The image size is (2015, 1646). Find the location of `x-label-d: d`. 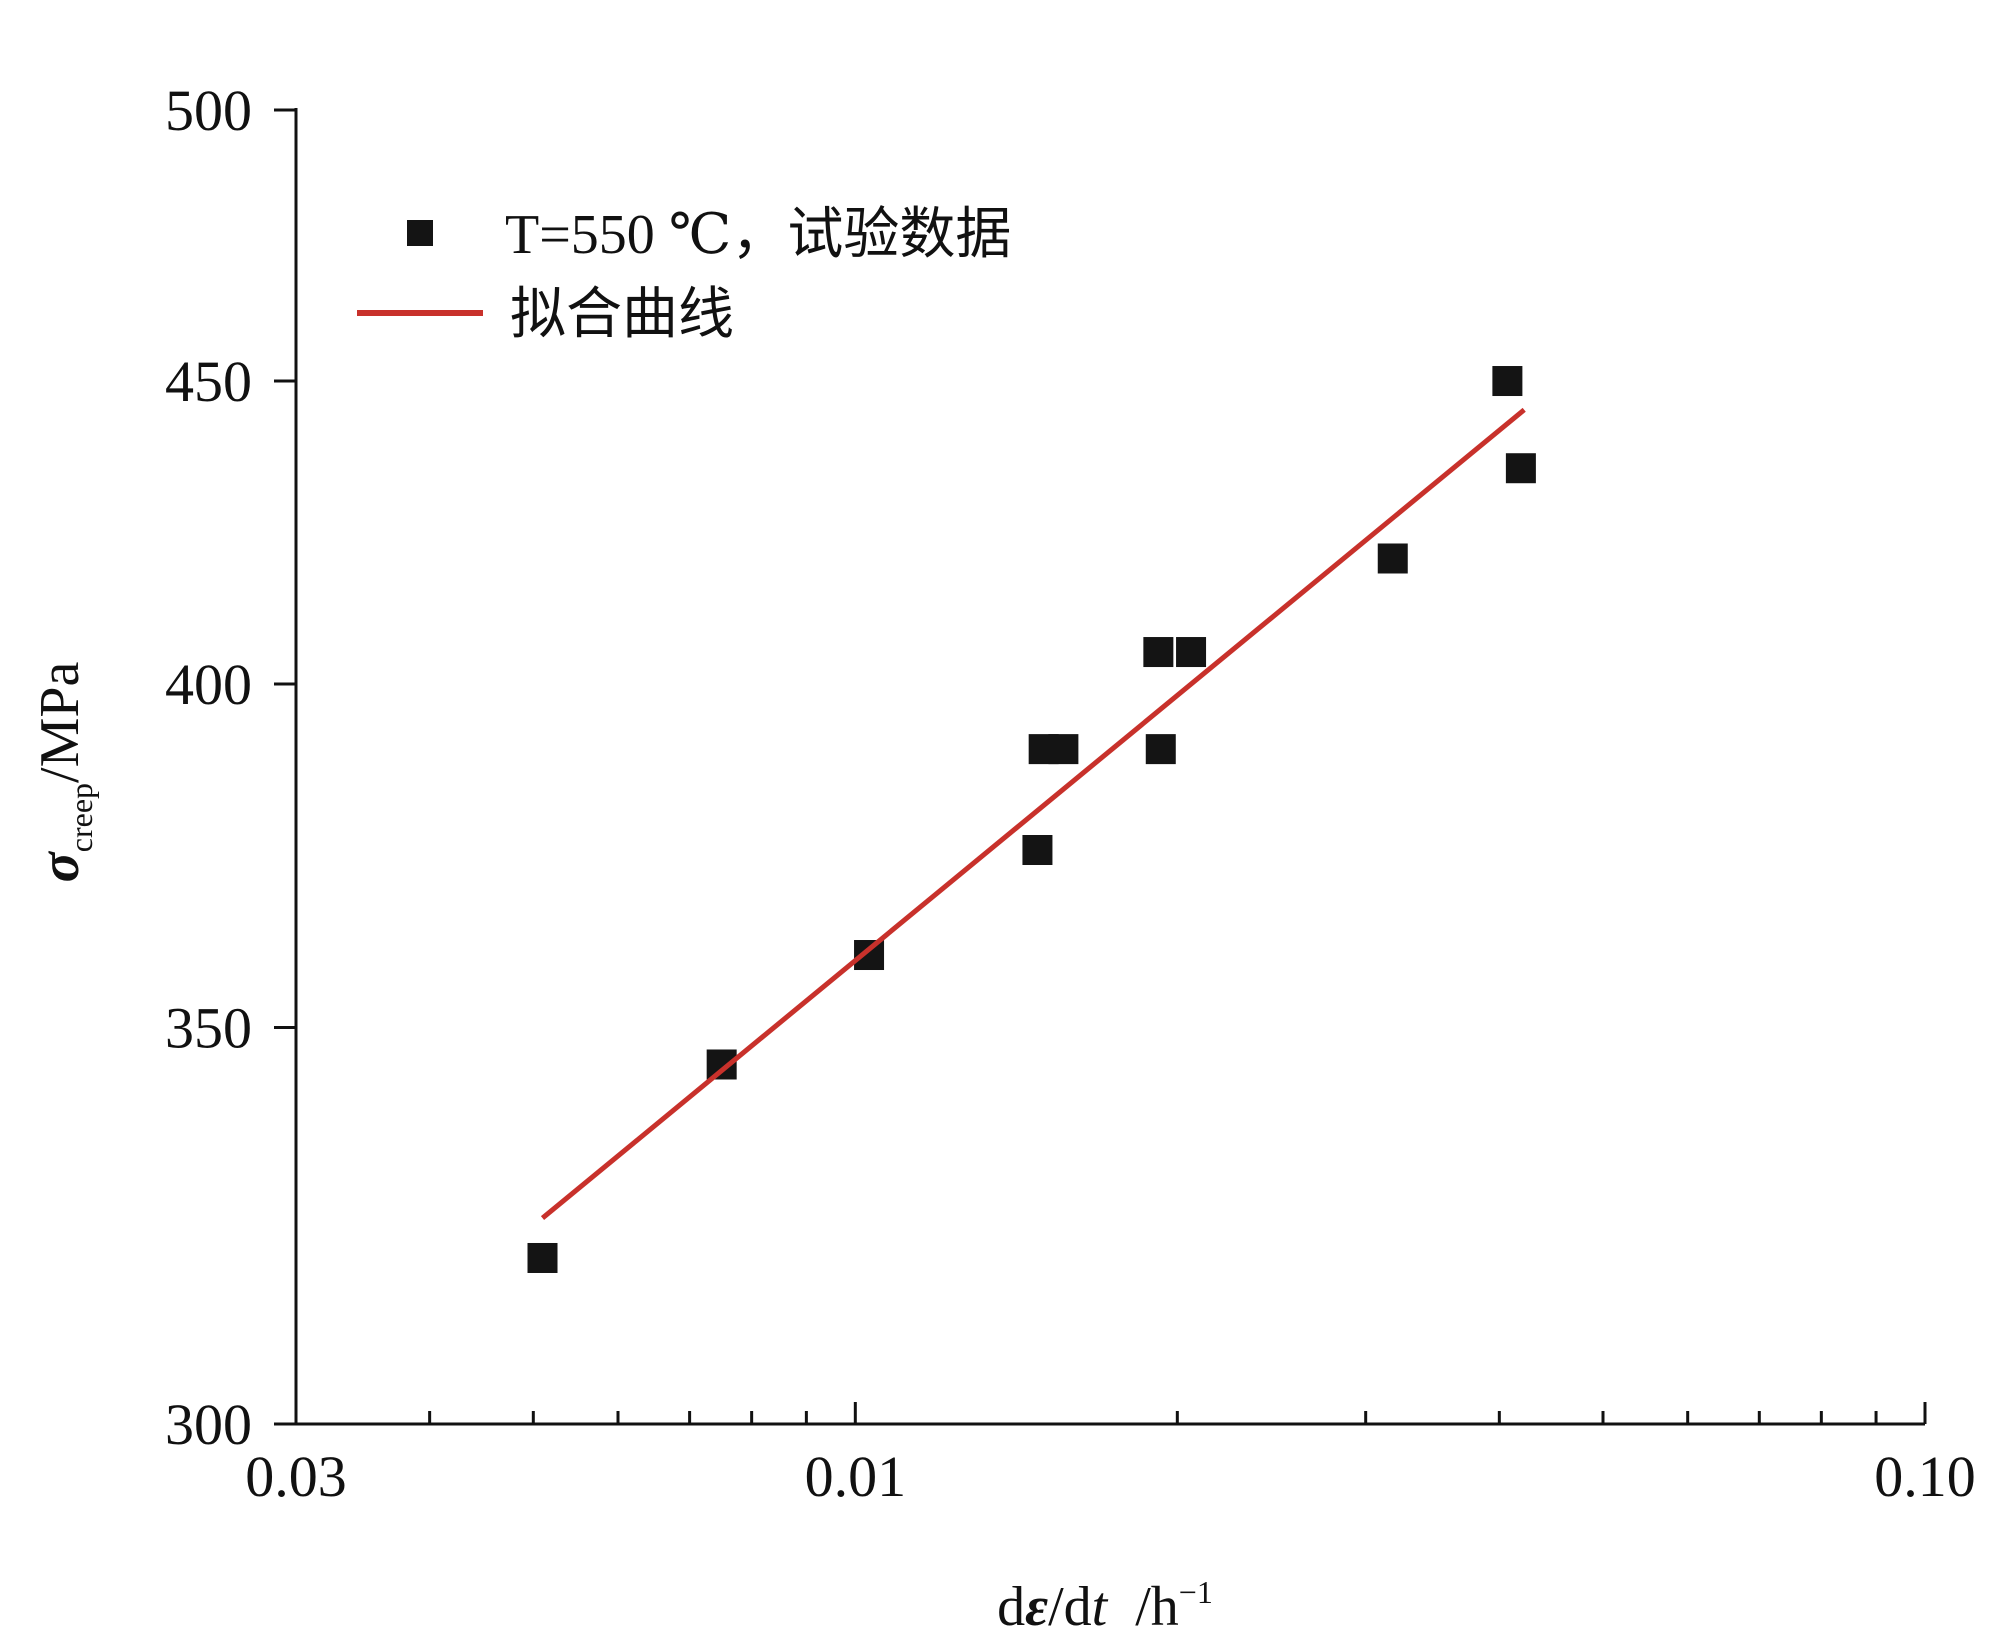

x-label-d: d is located at coordinates (1011, 1607).